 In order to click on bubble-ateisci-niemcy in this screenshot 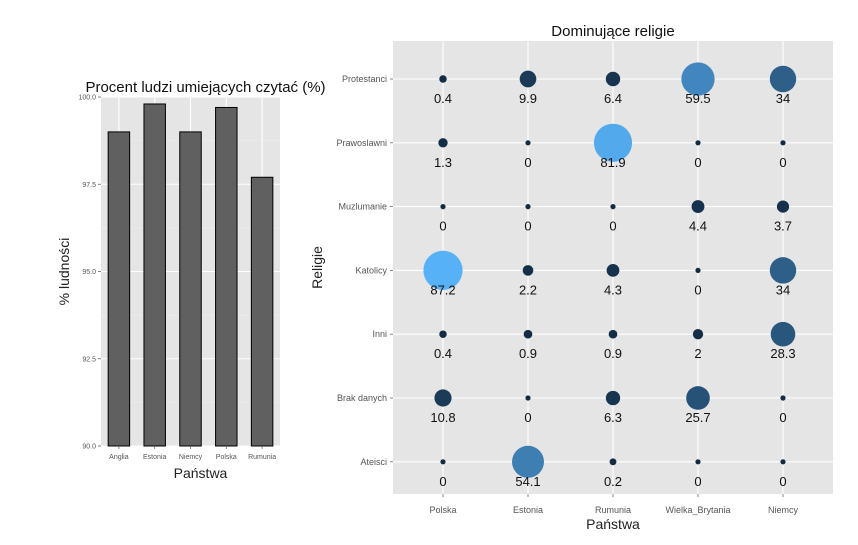, I will do `click(783, 462)`.